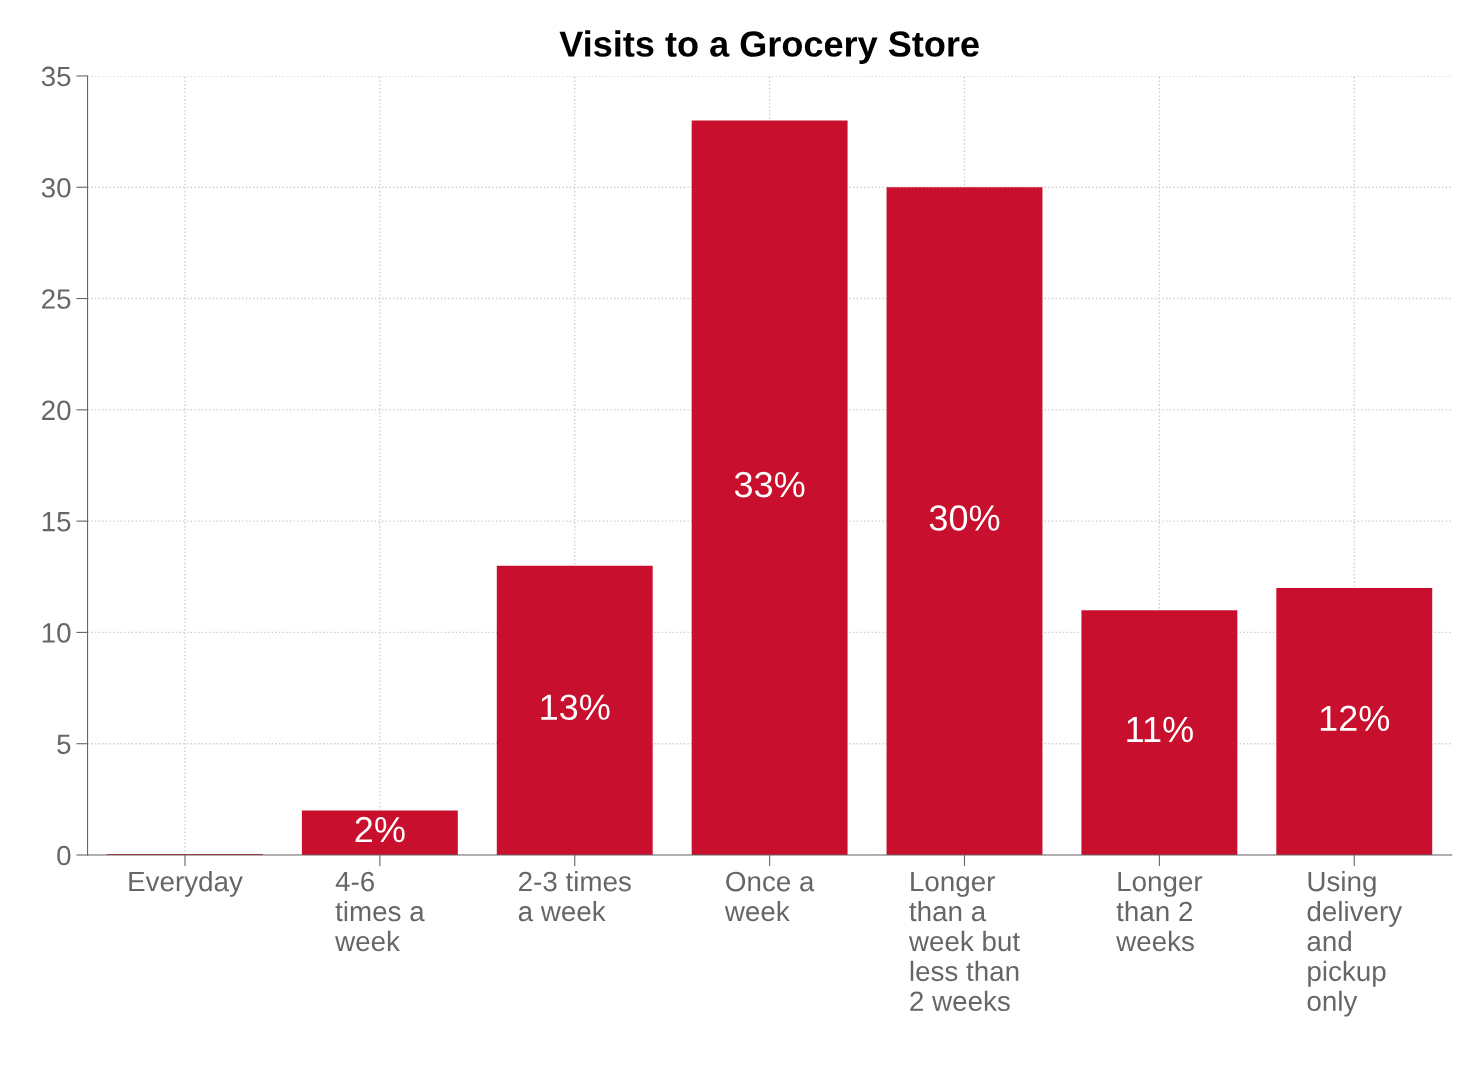 This screenshot has width=1459, height=1085. I want to click on chart-title: Visits to a Grocery Store, so click(769, 47).